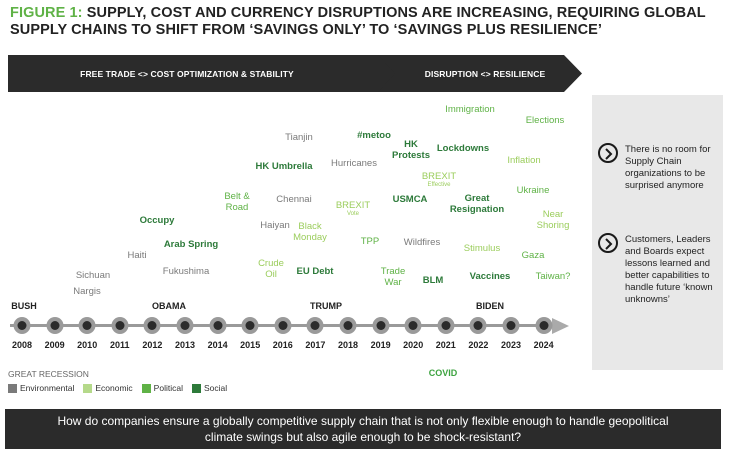  I want to click on event-brexit-effective: BREXIT Effective, so click(439, 179).